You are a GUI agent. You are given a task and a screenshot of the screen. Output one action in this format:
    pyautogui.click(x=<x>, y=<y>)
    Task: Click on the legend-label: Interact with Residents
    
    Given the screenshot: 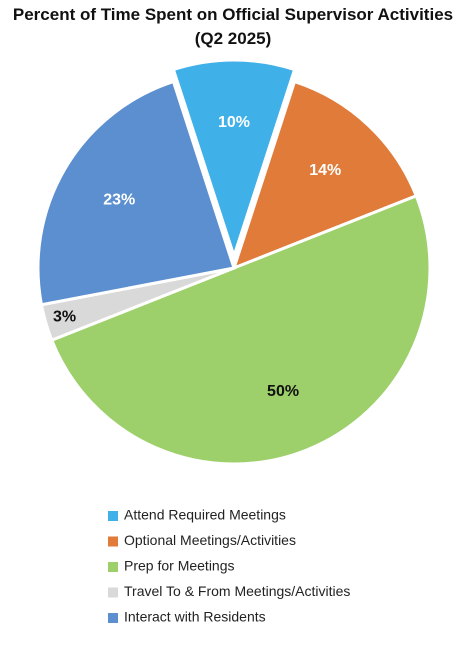 What is the action you would take?
    pyautogui.click(x=195, y=617)
    